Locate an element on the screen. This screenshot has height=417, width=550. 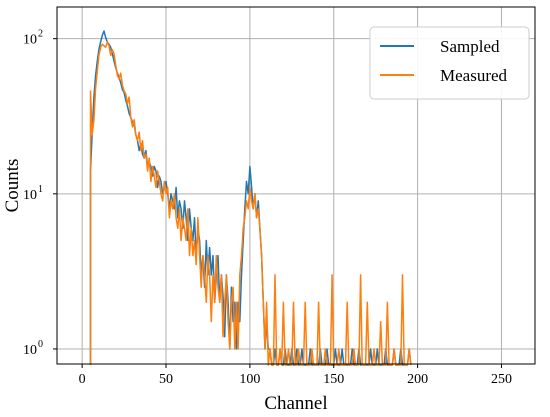
y-tick-exponent: 0 is located at coordinates (40, 344).